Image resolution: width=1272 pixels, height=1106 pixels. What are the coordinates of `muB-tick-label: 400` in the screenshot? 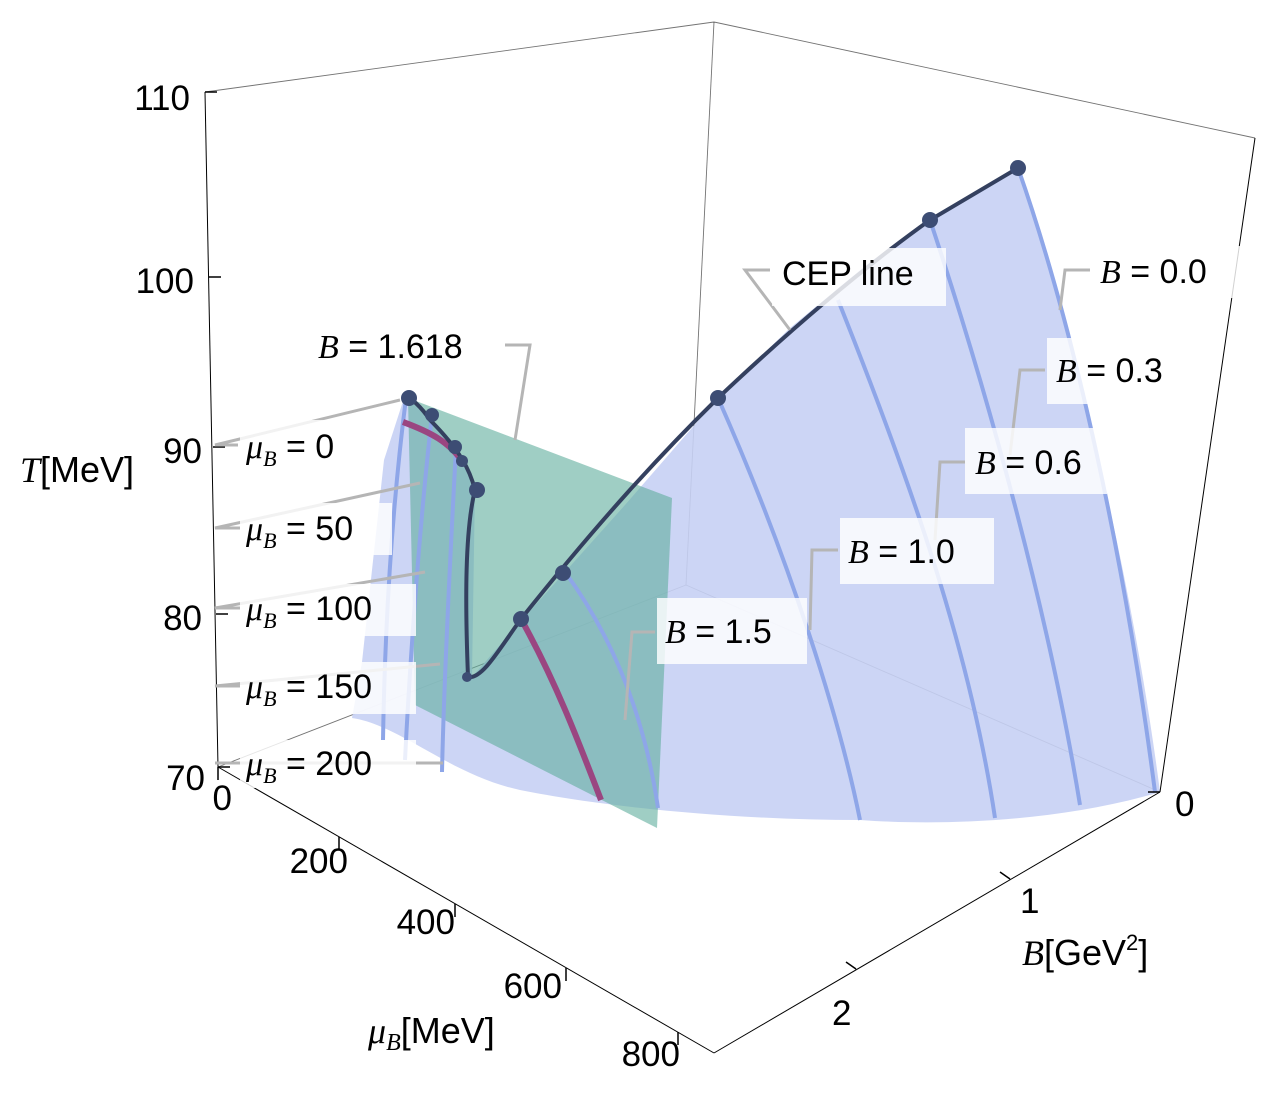 It's located at (426, 922).